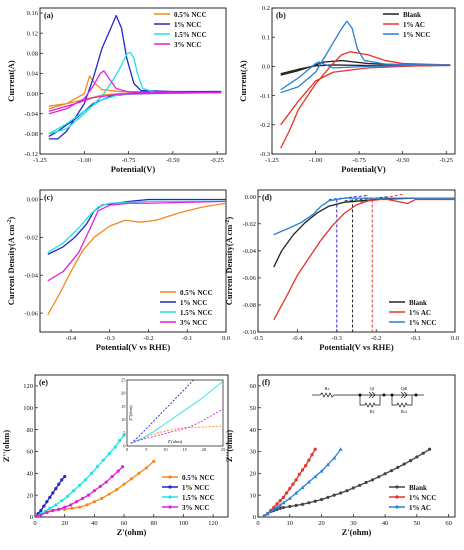 This screenshot has width=464, height=550. What do you see at coordinates (176, 434) in the screenshot?
I see `inset-curve` at bounding box center [176, 434].